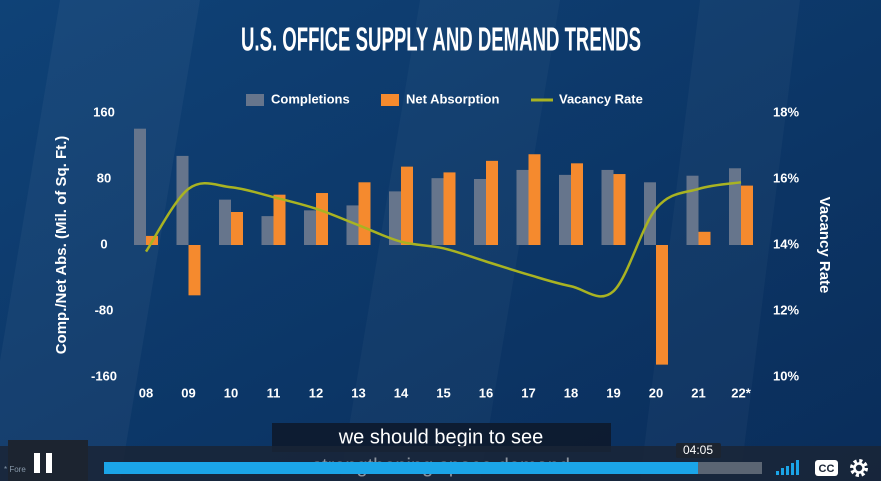  I want to click on x-tick-label: 21, so click(698, 392).